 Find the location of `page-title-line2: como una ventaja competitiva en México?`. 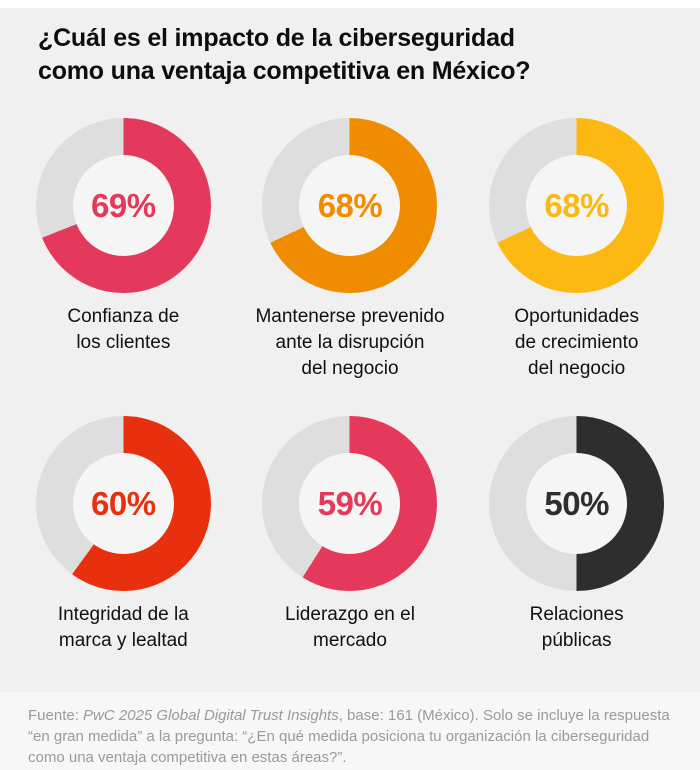

page-title-line2: como una ventaja competitiva en México? is located at coordinates (284, 71).